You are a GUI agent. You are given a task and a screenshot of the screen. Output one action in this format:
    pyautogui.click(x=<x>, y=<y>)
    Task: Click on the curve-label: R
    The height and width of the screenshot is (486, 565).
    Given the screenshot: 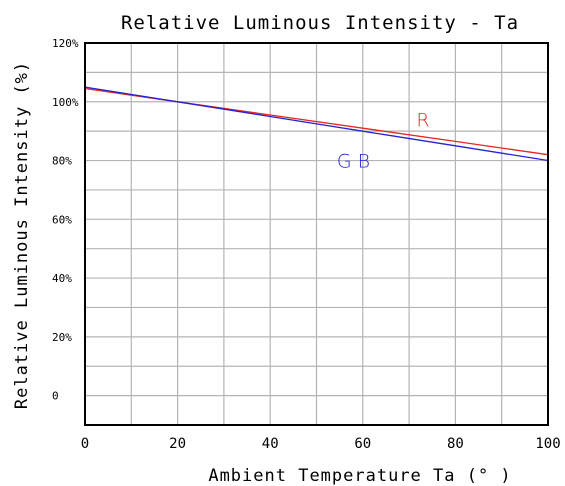 What is the action you would take?
    pyautogui.click(x=422, y=120)
    